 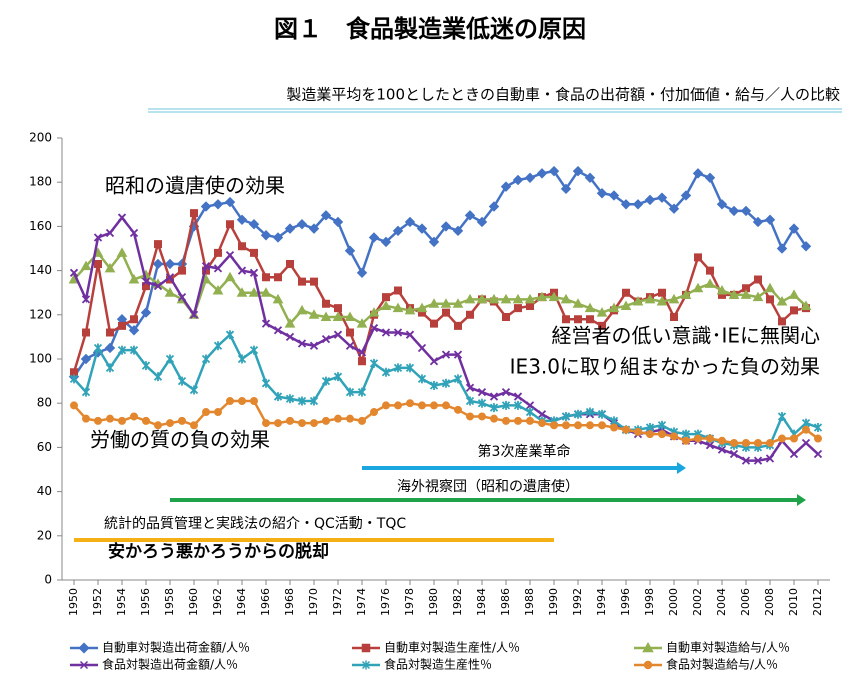 What do you see at coordinates (40, 359) in the screenshot?
I see `y-tick-label: 100` at bounding box center [40, 359].